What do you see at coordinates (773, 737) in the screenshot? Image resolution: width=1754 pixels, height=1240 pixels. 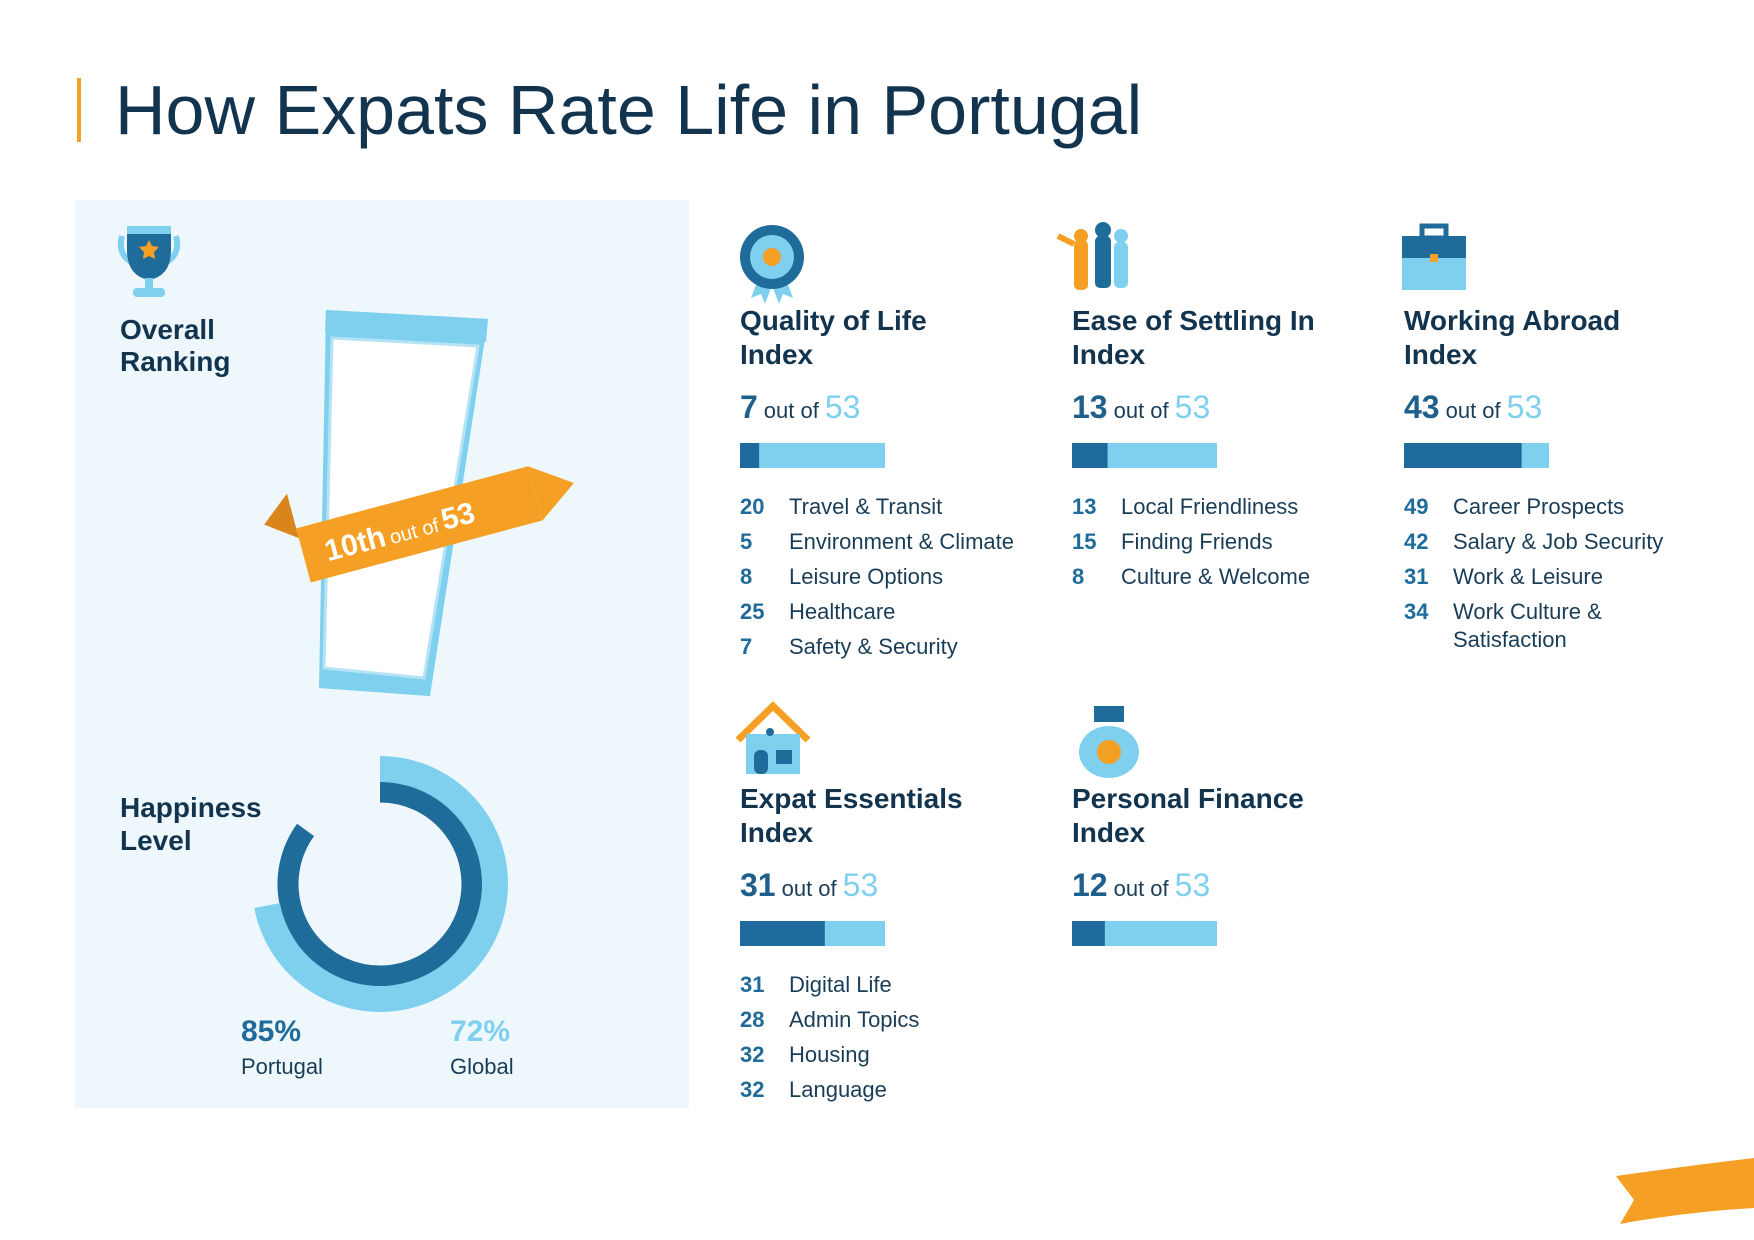 I see `essentials-icon` at bounding box center [773, 737].